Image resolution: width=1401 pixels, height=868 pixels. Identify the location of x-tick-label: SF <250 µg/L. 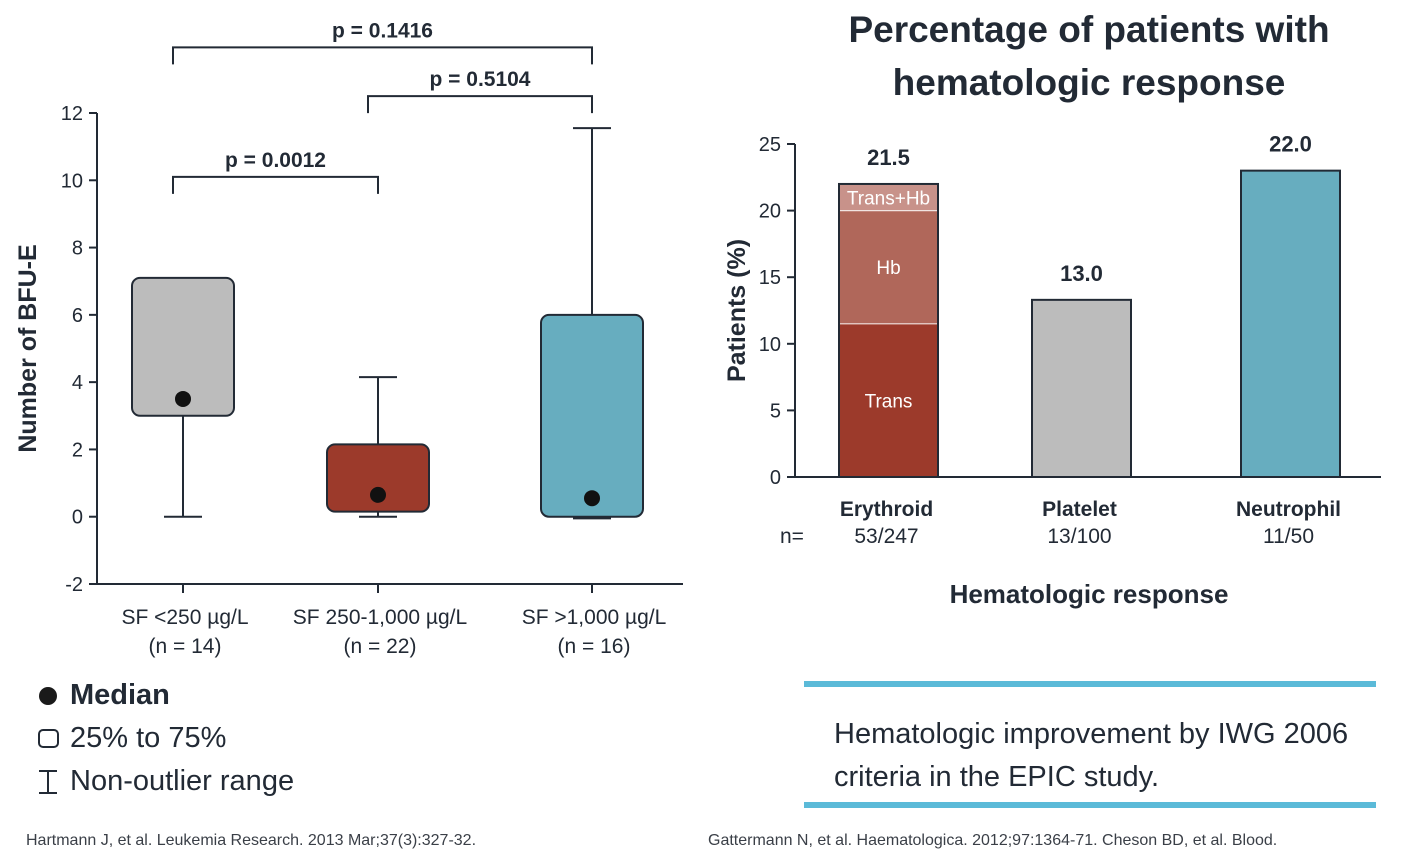
(184, 617).